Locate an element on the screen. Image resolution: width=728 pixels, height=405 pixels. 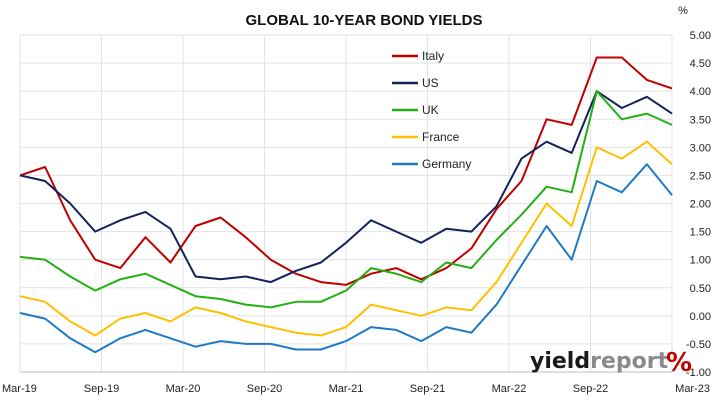
y-tick-label: 0.00 is located at coordinates (700, 317).